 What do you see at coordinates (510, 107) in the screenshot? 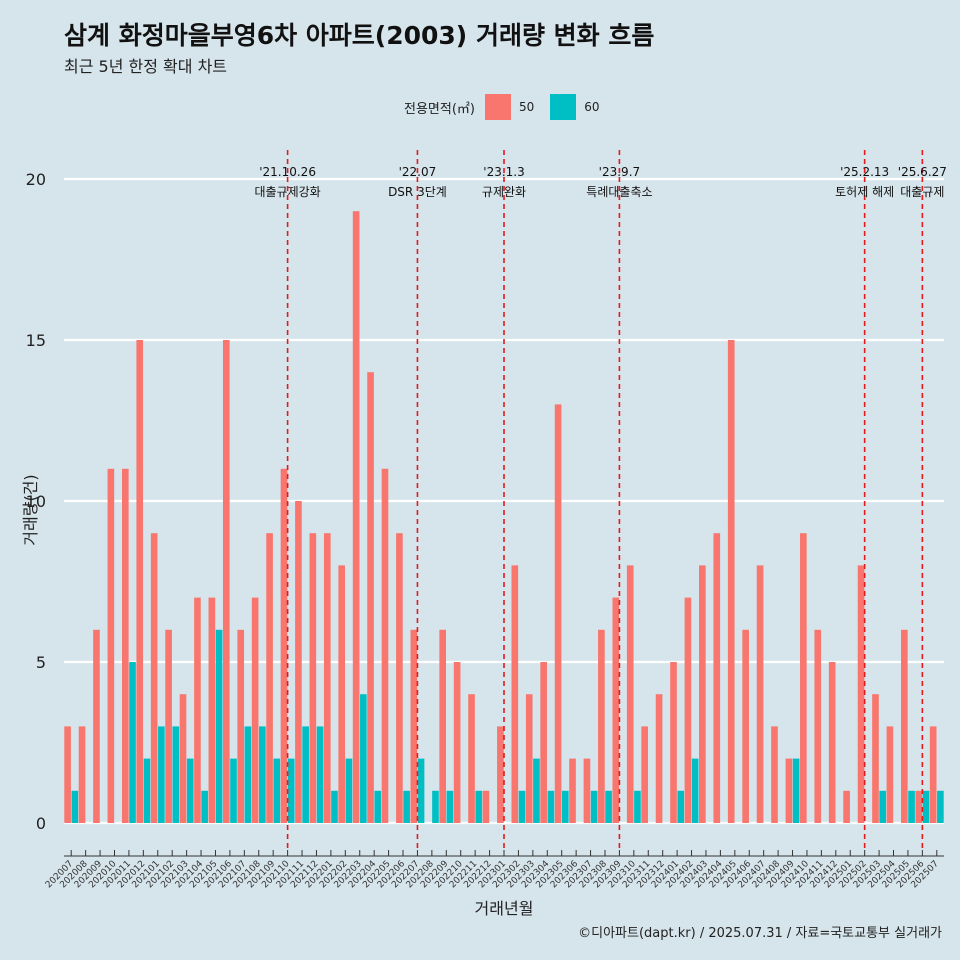
I see `legend: 전용면적(㎡) 50 60` at bounding box center [510, 107].